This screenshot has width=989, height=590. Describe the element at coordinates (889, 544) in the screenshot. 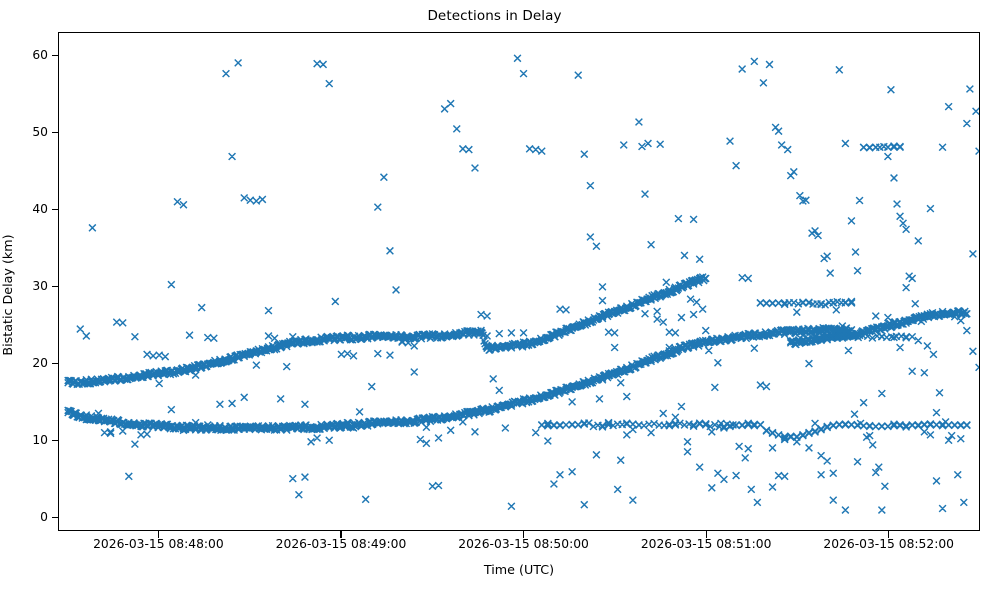

I see `x-tick-label: 2026-03-15 08:52:00` at that location.